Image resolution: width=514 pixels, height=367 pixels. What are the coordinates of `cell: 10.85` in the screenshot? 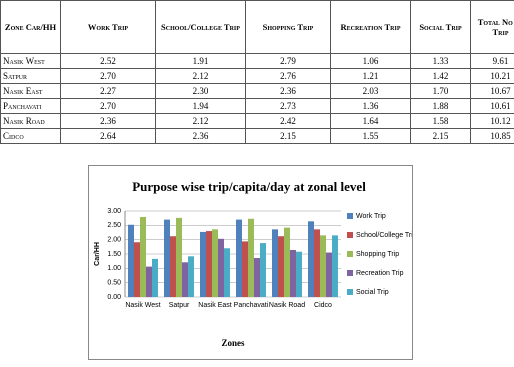 It's located at (492, 136).